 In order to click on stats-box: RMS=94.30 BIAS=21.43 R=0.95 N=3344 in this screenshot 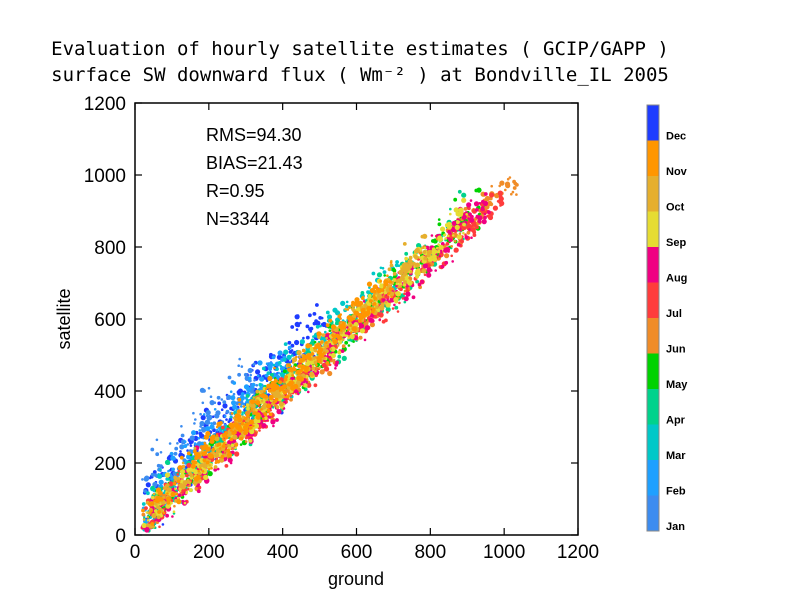, I will do `click(254, 177)`.